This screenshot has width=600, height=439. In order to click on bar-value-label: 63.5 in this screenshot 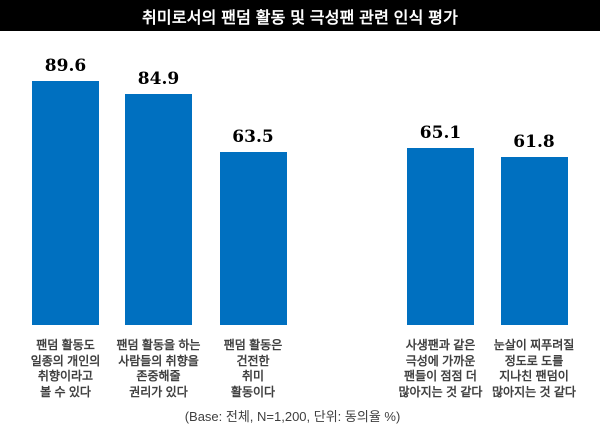, I will do `click(253, 137)`.